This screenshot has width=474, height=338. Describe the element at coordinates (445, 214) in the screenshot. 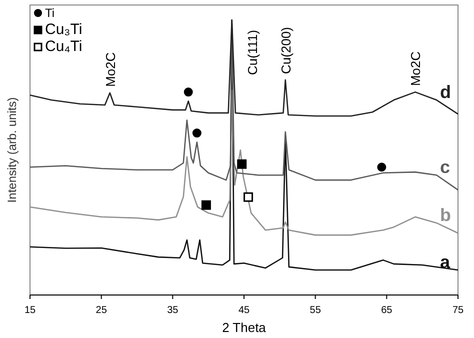

I see `series-label: b` at that location.